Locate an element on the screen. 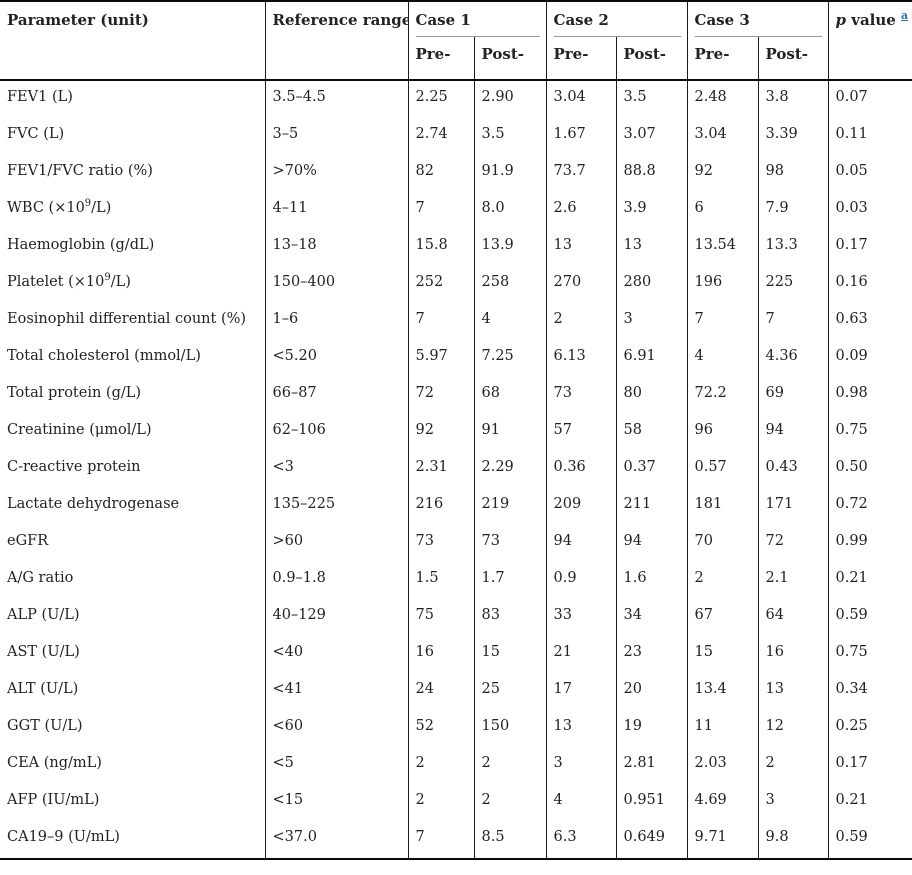 This screenshot has width=912, height=875. cell-p: 0.59 is located at coordinates (869, 840).